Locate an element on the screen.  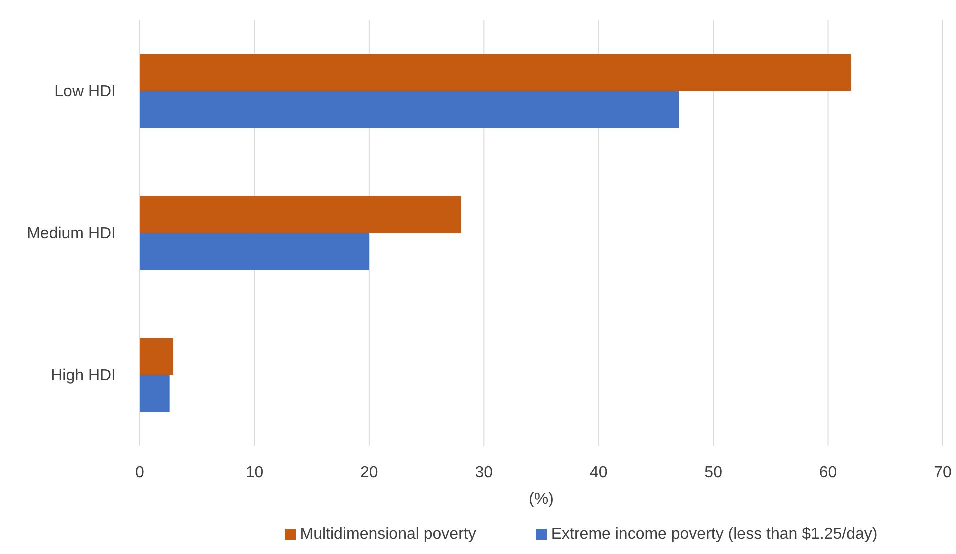
x-tick-label: 0 is located at coordinates (140, 473).